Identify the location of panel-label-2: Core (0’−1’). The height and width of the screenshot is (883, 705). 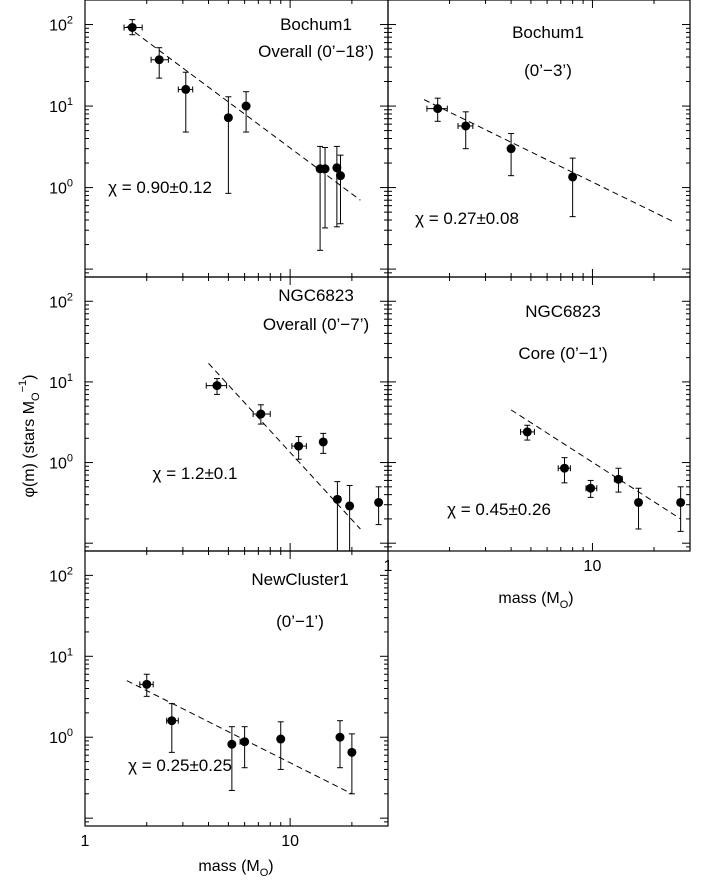
(562, 353).